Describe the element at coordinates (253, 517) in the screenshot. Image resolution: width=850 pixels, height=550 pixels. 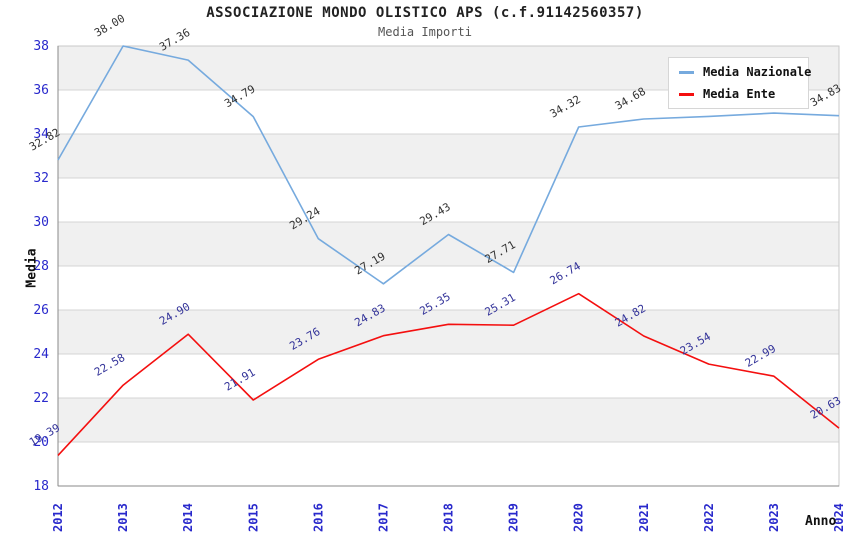
I see `x-tick-label: 2015` at that location.